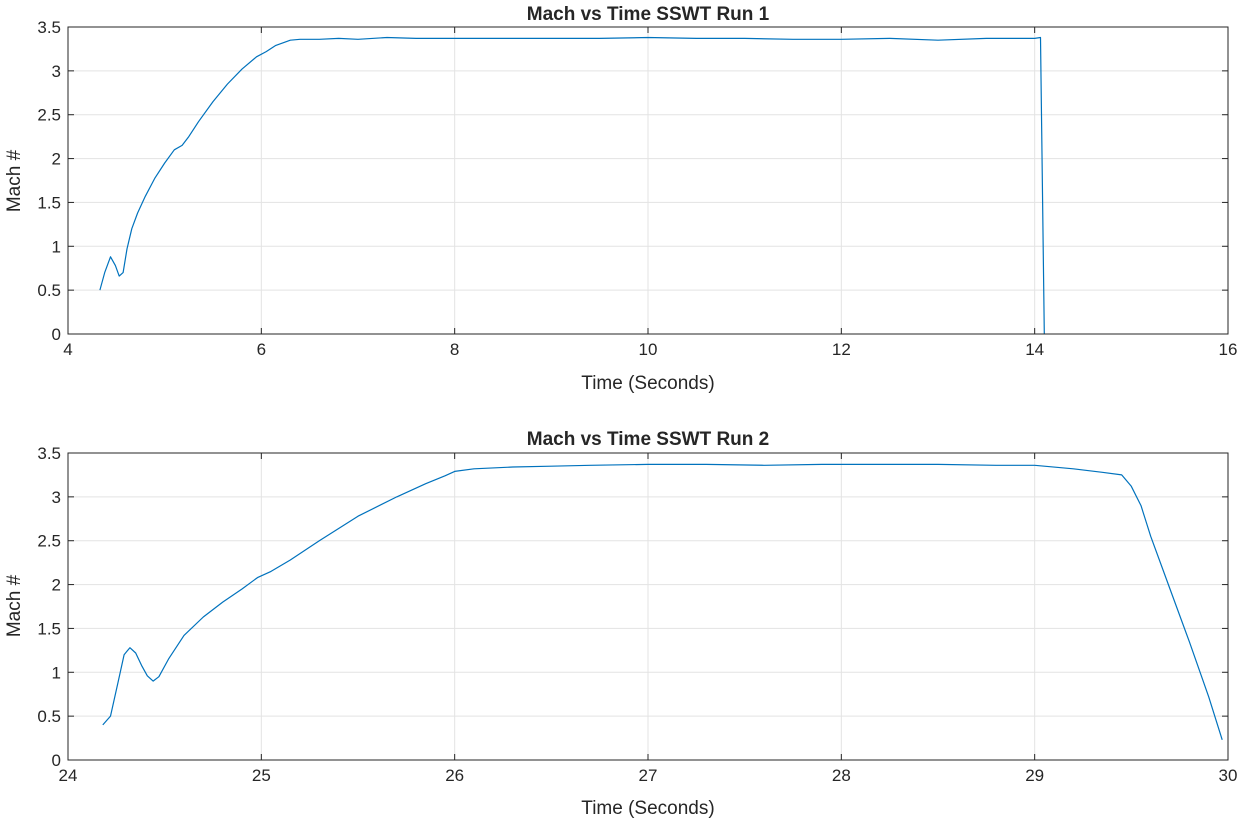  I want to click on x-tick-label: 25, so click(261, 775).